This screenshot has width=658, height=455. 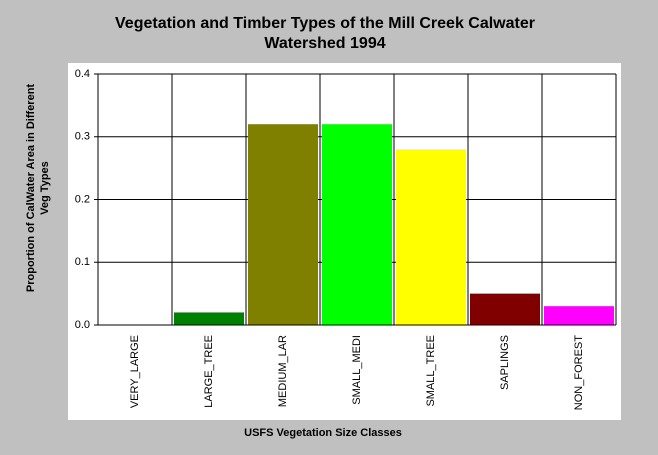 What do you see at coordinates (82, 74) in the screenshot?
I see `y-tick-label: 0.4` at bounding box center [82, 74].